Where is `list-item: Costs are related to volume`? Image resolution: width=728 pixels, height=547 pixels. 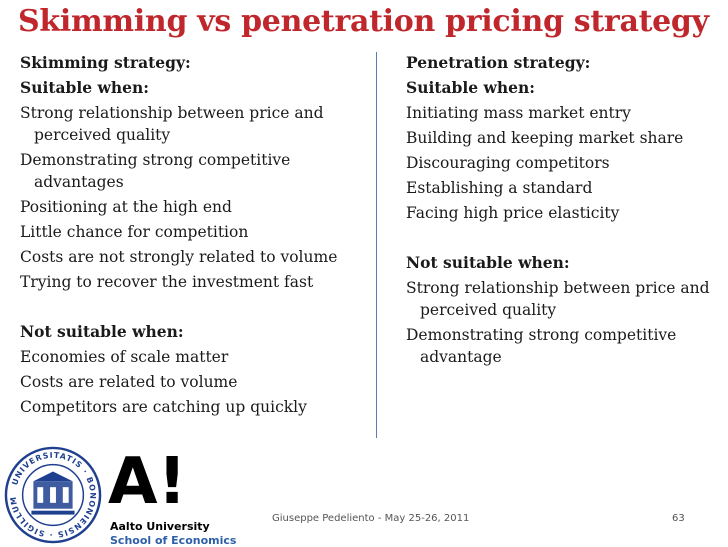
list-item: Costs are related to volume is located at coordinates (129, 382).